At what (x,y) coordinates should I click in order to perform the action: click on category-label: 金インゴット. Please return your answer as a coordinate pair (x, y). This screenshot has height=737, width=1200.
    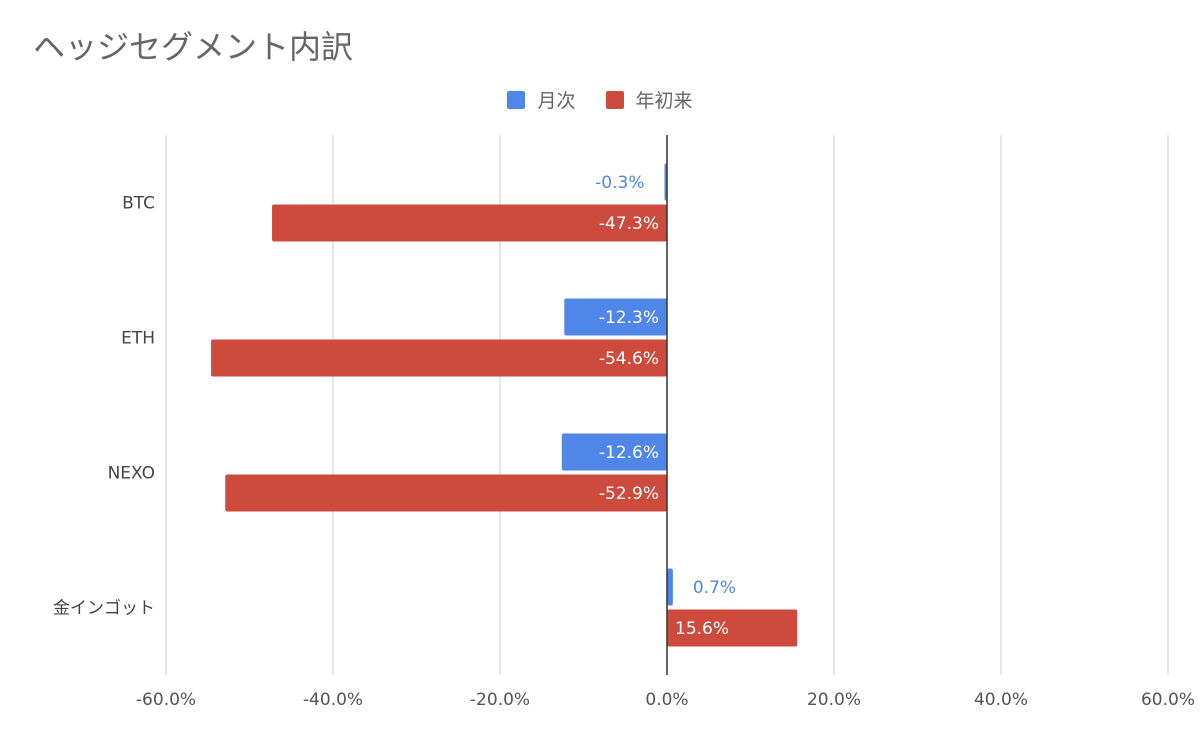
    Looking at the image, I should click on (104, 608).